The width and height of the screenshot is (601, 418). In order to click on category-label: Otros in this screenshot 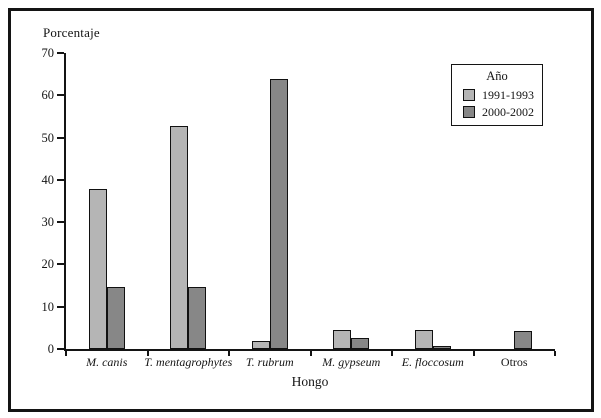, I will do `click(514, 362)`.